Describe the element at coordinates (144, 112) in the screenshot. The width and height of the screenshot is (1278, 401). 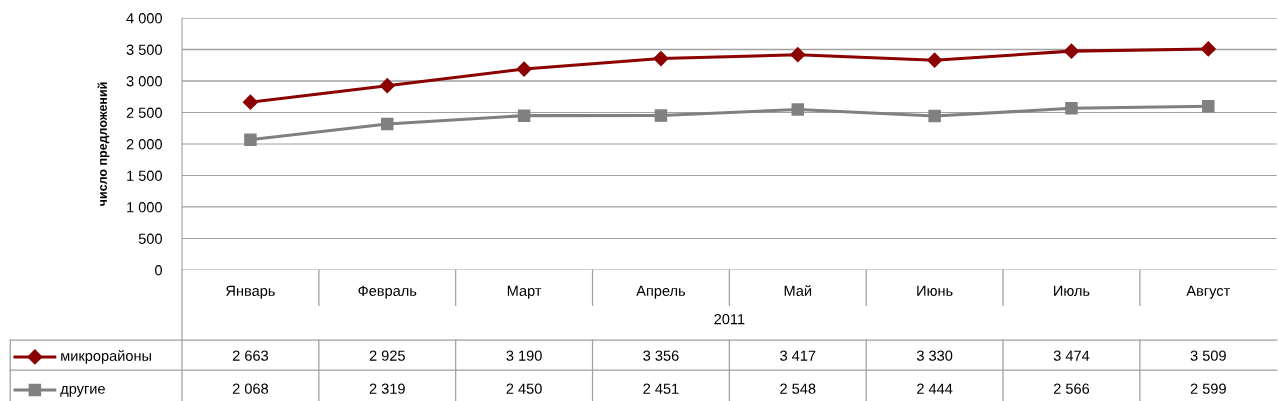
I see `y-tick-label: 2 500` at that location.